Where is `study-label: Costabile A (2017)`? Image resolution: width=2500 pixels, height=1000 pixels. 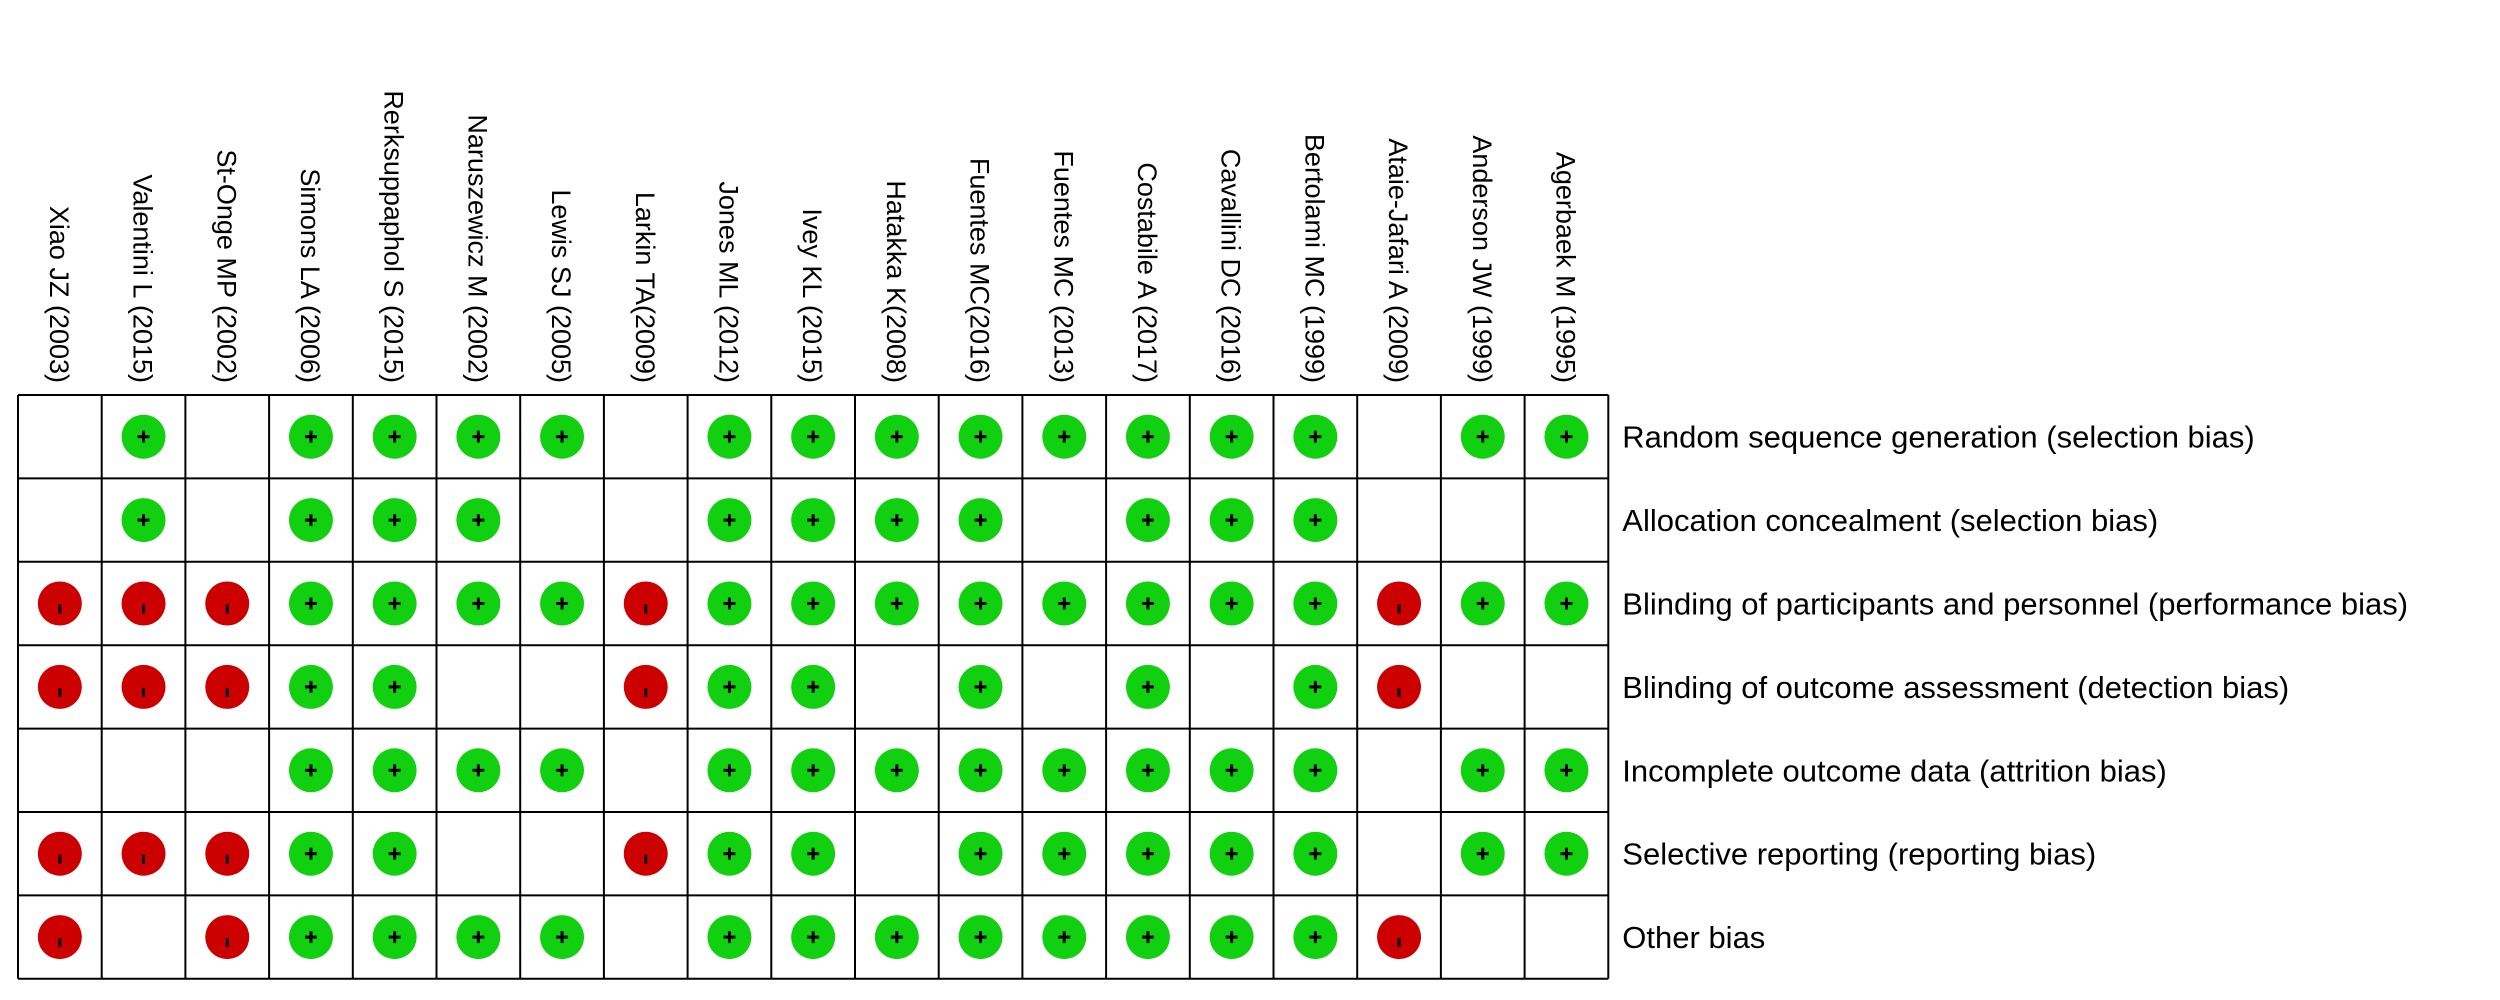 study-label: Costabile A (2017) is located at coordinates (1147, 272).